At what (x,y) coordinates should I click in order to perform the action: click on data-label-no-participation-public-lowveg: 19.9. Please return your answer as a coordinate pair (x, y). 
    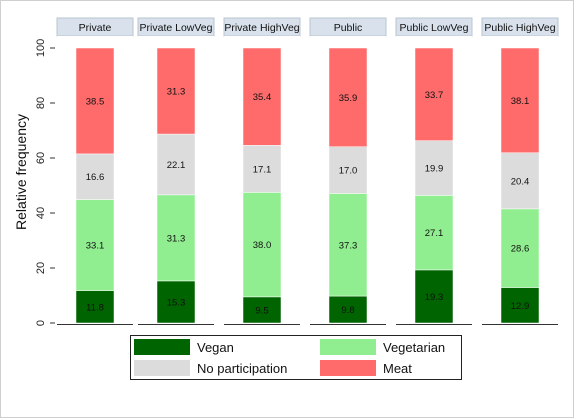
    Looking at the image, I should click on (434, 169).